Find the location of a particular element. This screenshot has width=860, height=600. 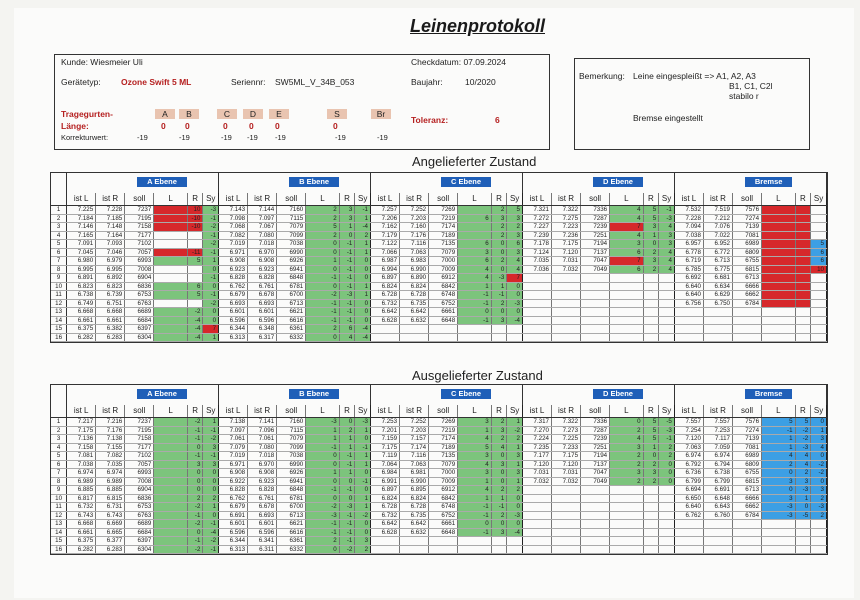

remark-label: Bemerkung: is located at coordinates (602, 76).